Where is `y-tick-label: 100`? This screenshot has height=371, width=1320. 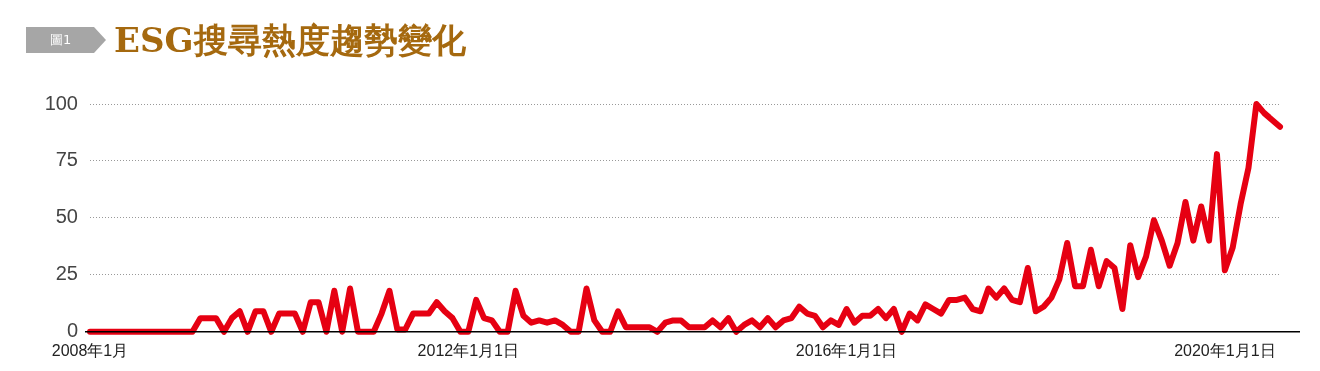 y-tick-label: 100 is located at coordinates (61, 102).